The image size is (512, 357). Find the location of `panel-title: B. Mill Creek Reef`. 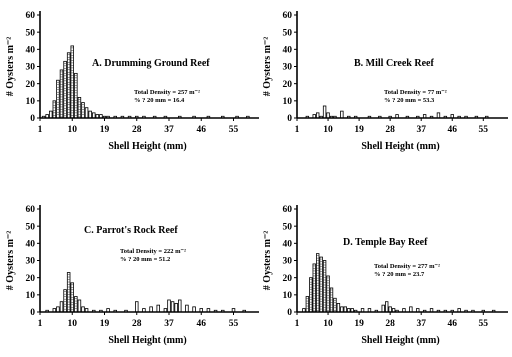

panel-title: B. Mill Creek Reef is located at coordinates (394, 63).